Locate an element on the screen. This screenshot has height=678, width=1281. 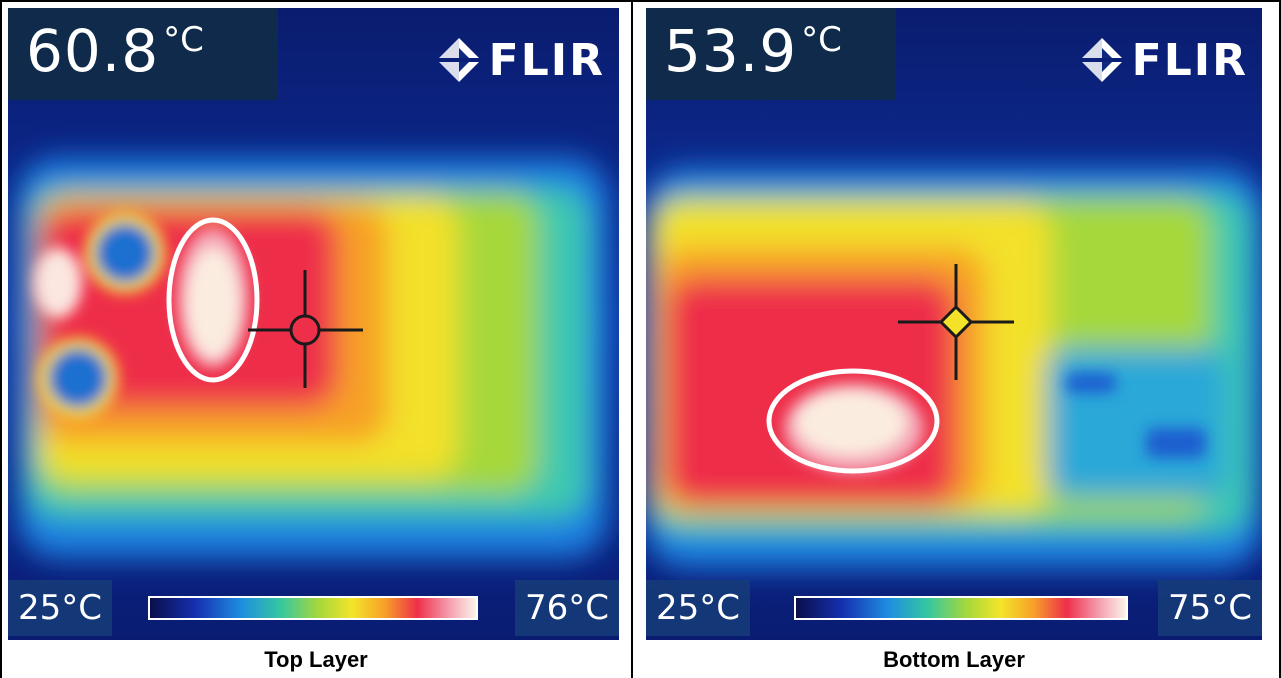
frame-divider is located at coordinates (632, 339).